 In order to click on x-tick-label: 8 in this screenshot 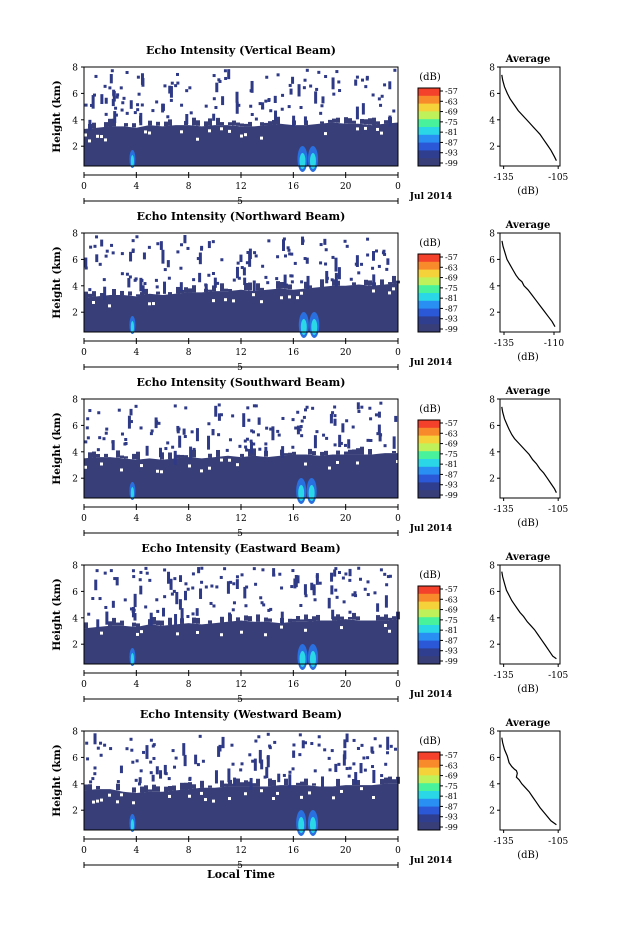, I will do `click(189, 353)`.